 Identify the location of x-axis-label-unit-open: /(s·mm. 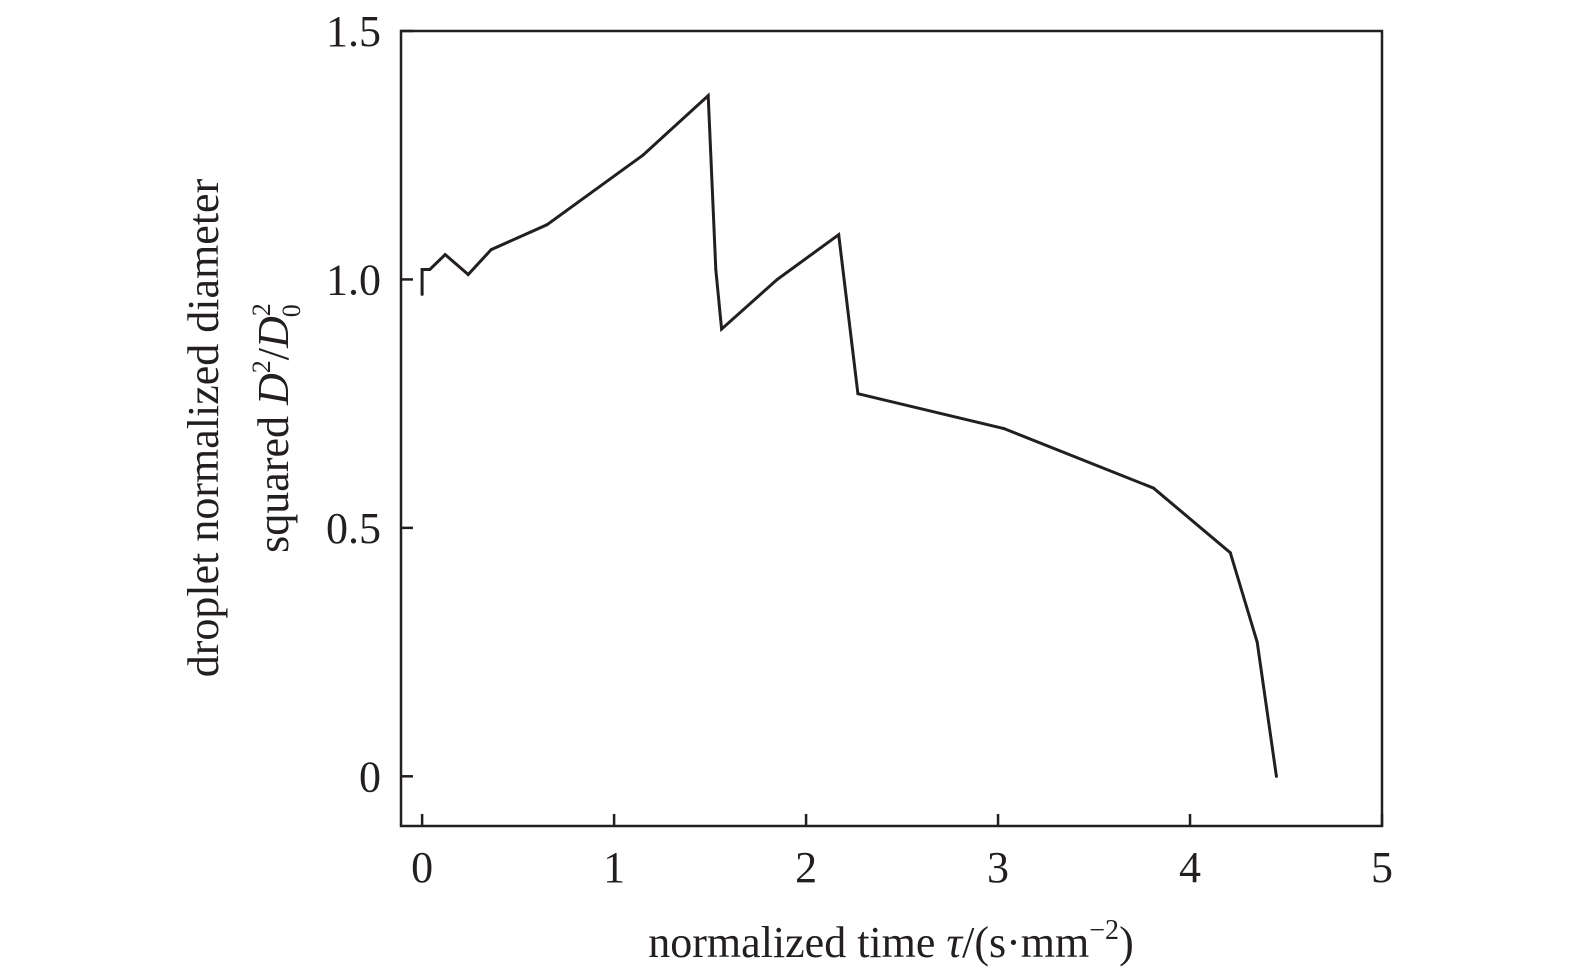
(1025, 942).